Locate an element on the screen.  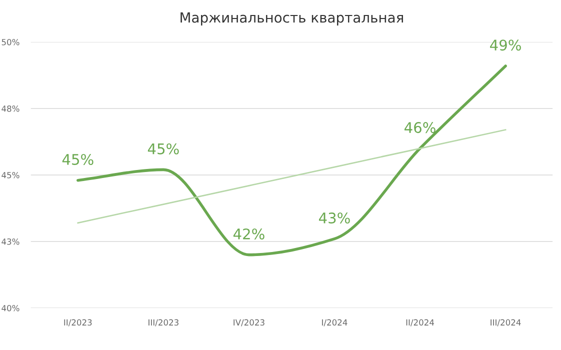
y-tick-label: 48% is located at coordinates (11, 108).